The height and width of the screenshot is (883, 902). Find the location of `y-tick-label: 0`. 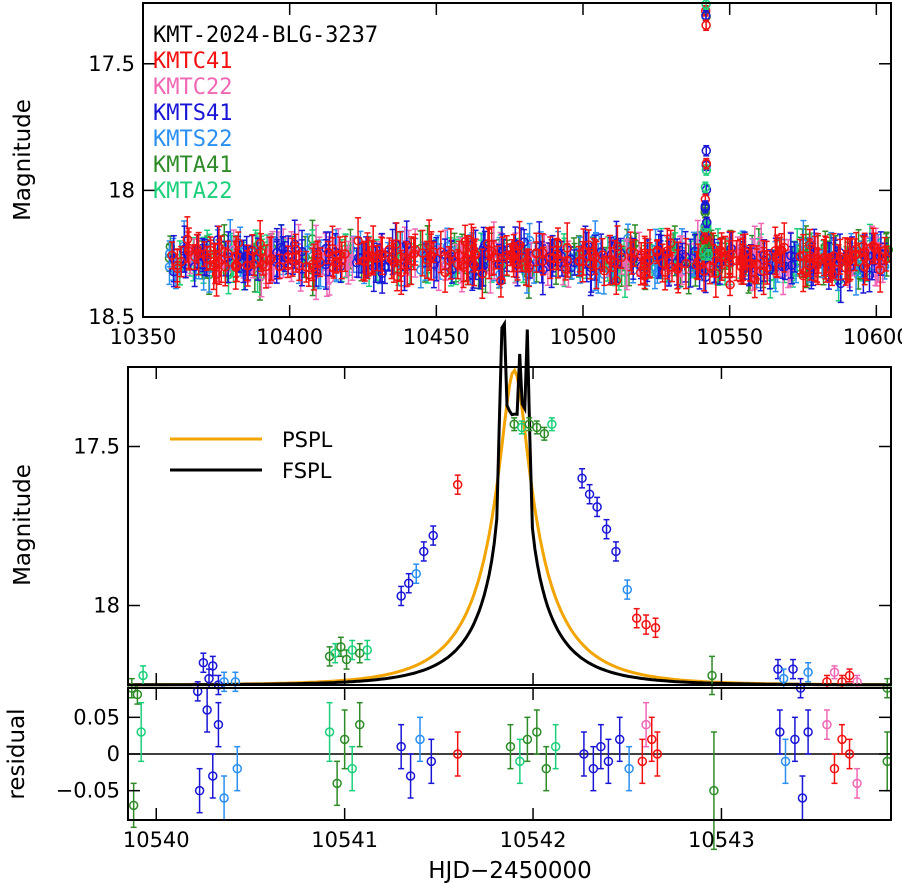

y-tick-label: 0 is located at coordinates (113, 754).